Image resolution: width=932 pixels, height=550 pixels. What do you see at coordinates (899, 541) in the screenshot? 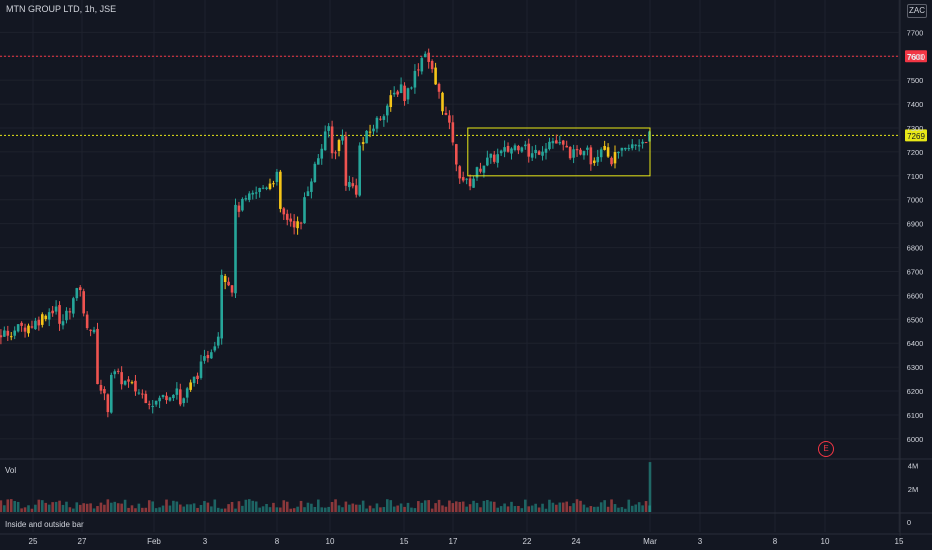
I see `time-tick-label: 15` at bounding box center [899, 541].